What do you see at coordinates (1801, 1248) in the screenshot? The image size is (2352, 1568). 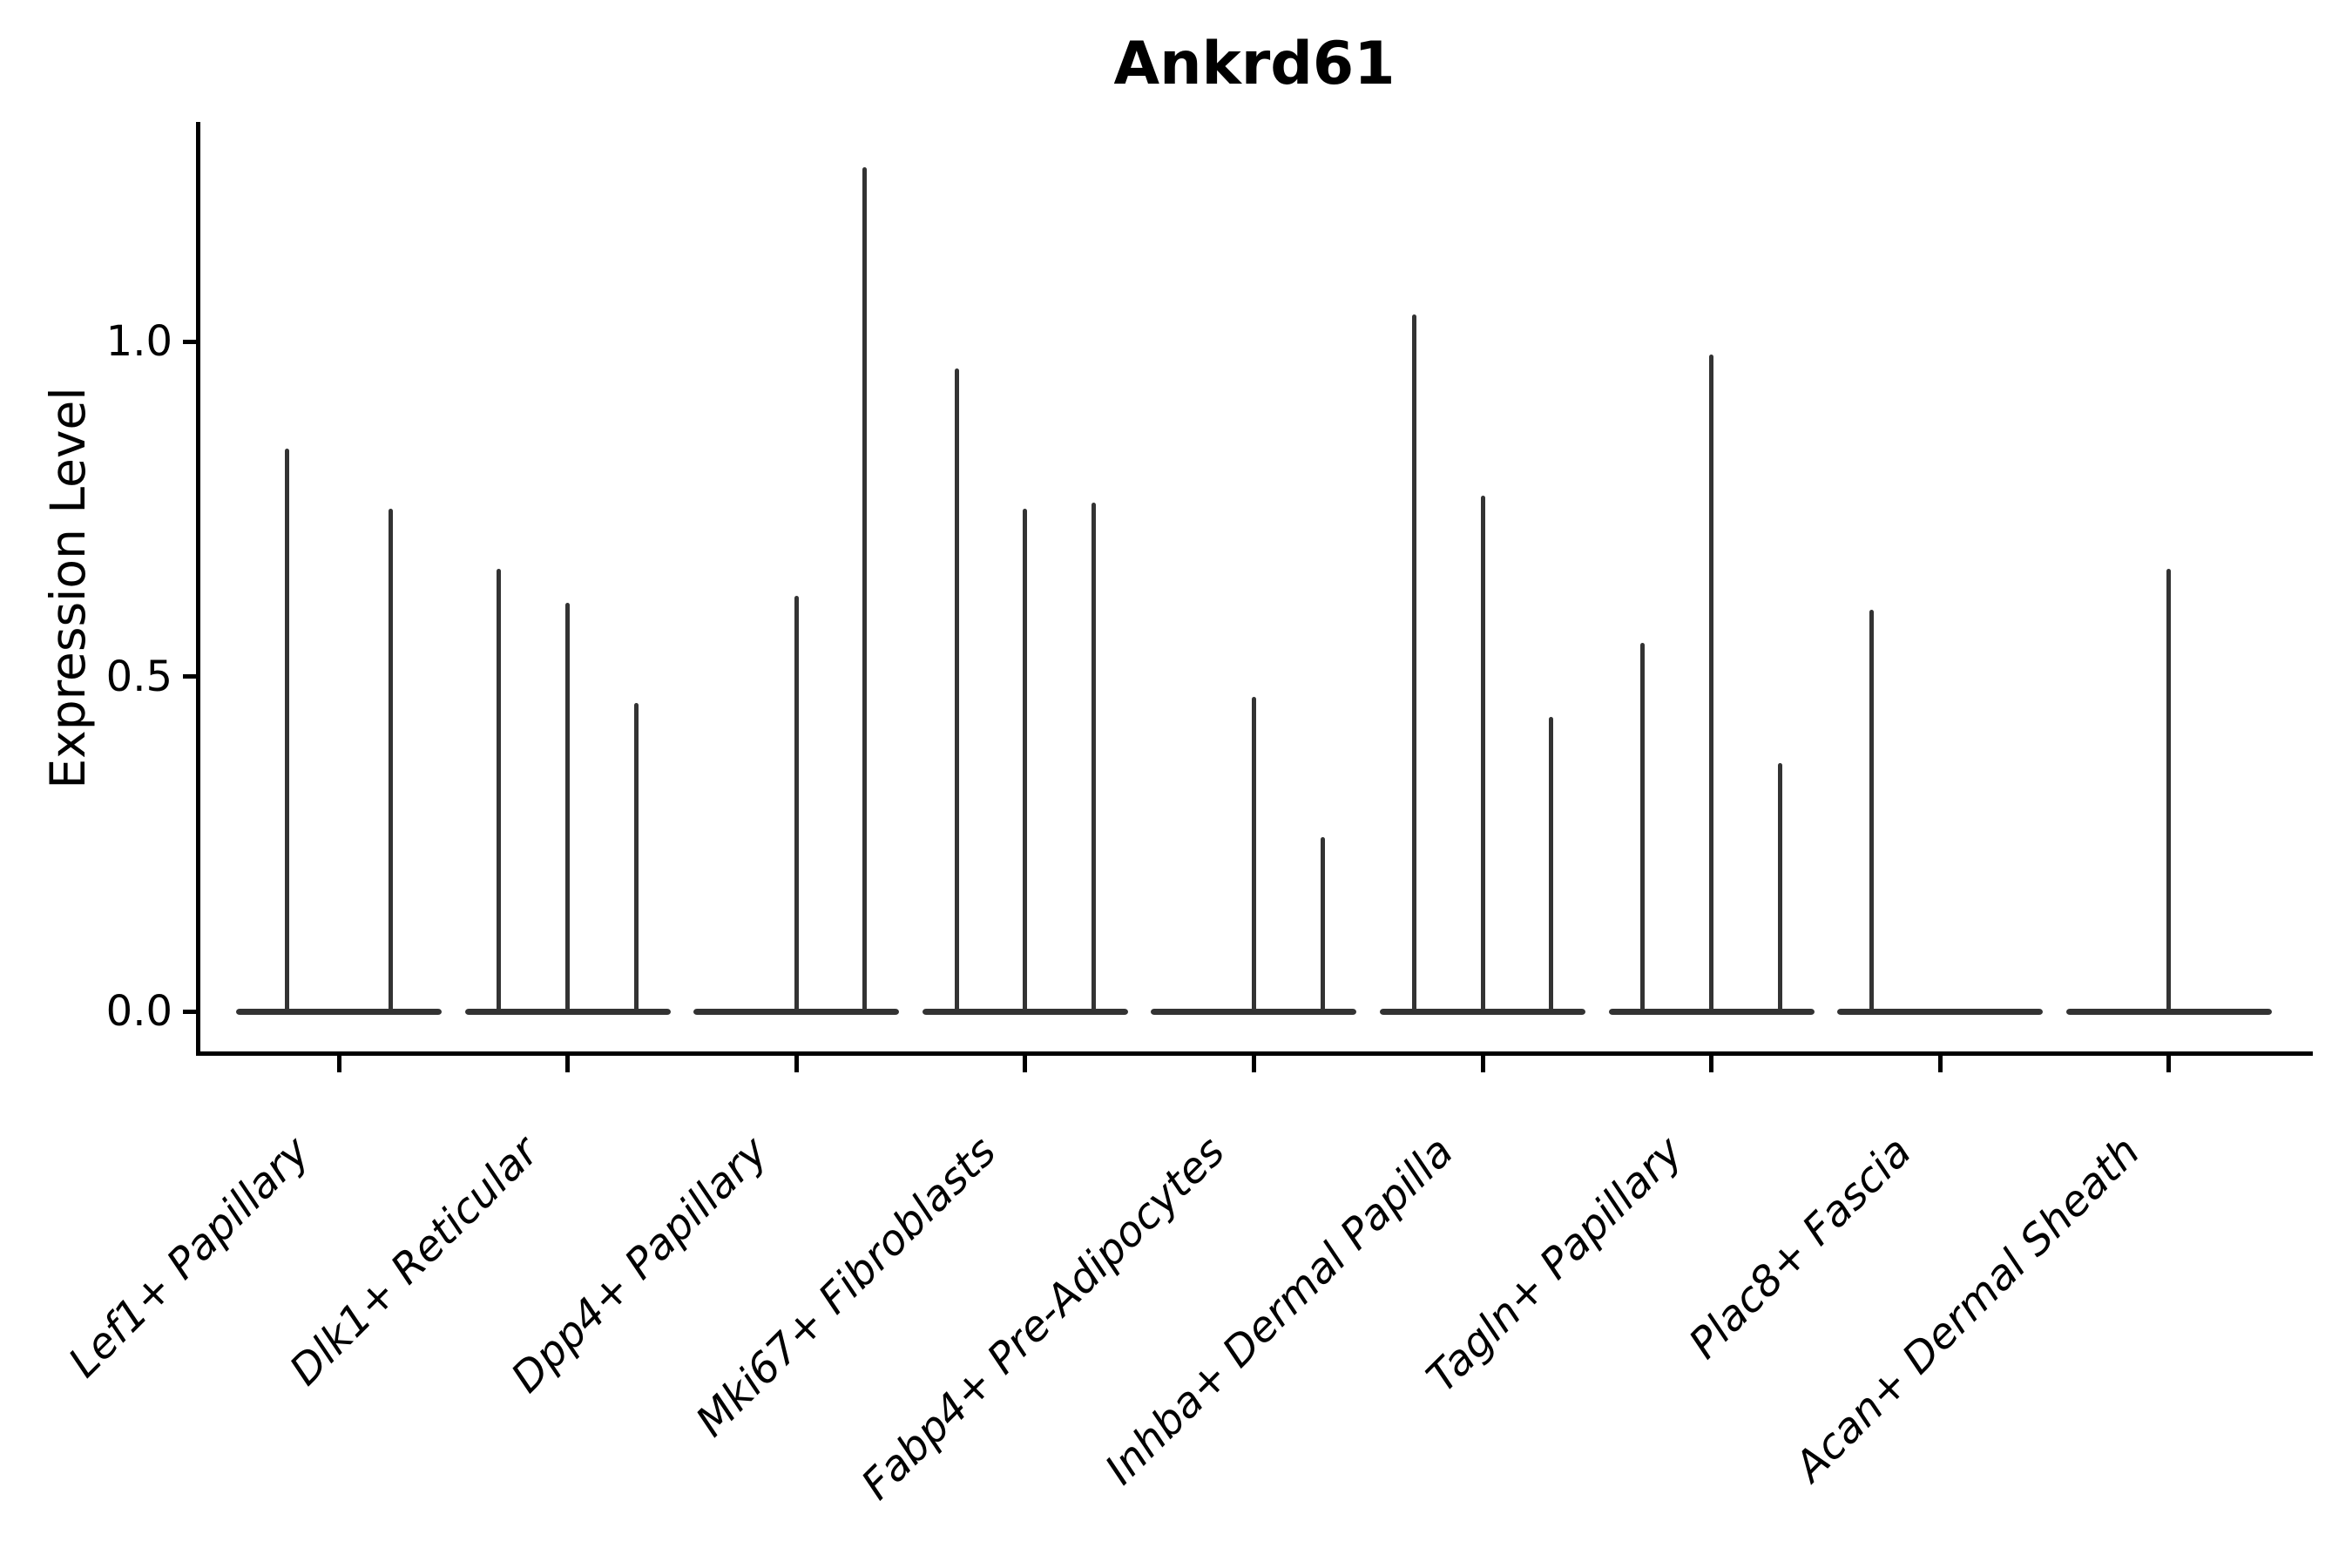 I see `x-tick-label: Plac8+ Fascia` at bounding box center [1801, 1248].